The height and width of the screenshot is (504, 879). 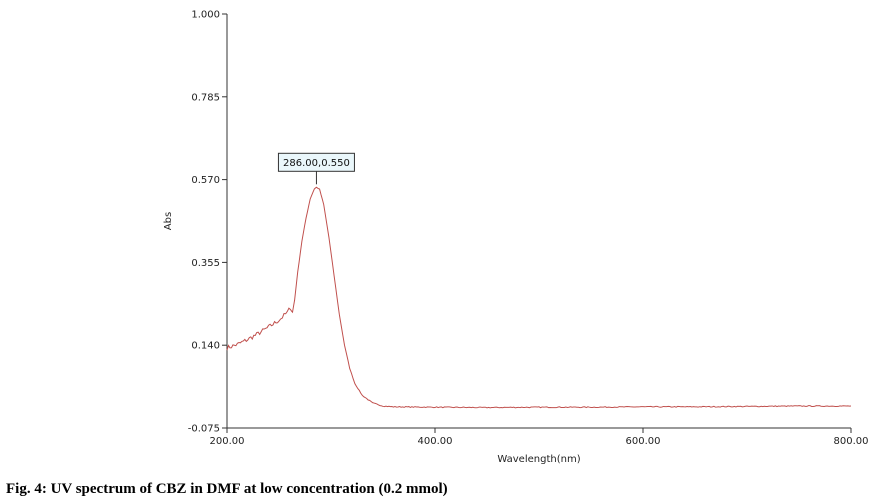 What do you see at coordinates (435, 441) in the screenshot?
I see `x-tick-label: 400.00` at bounding box center [435, 441].